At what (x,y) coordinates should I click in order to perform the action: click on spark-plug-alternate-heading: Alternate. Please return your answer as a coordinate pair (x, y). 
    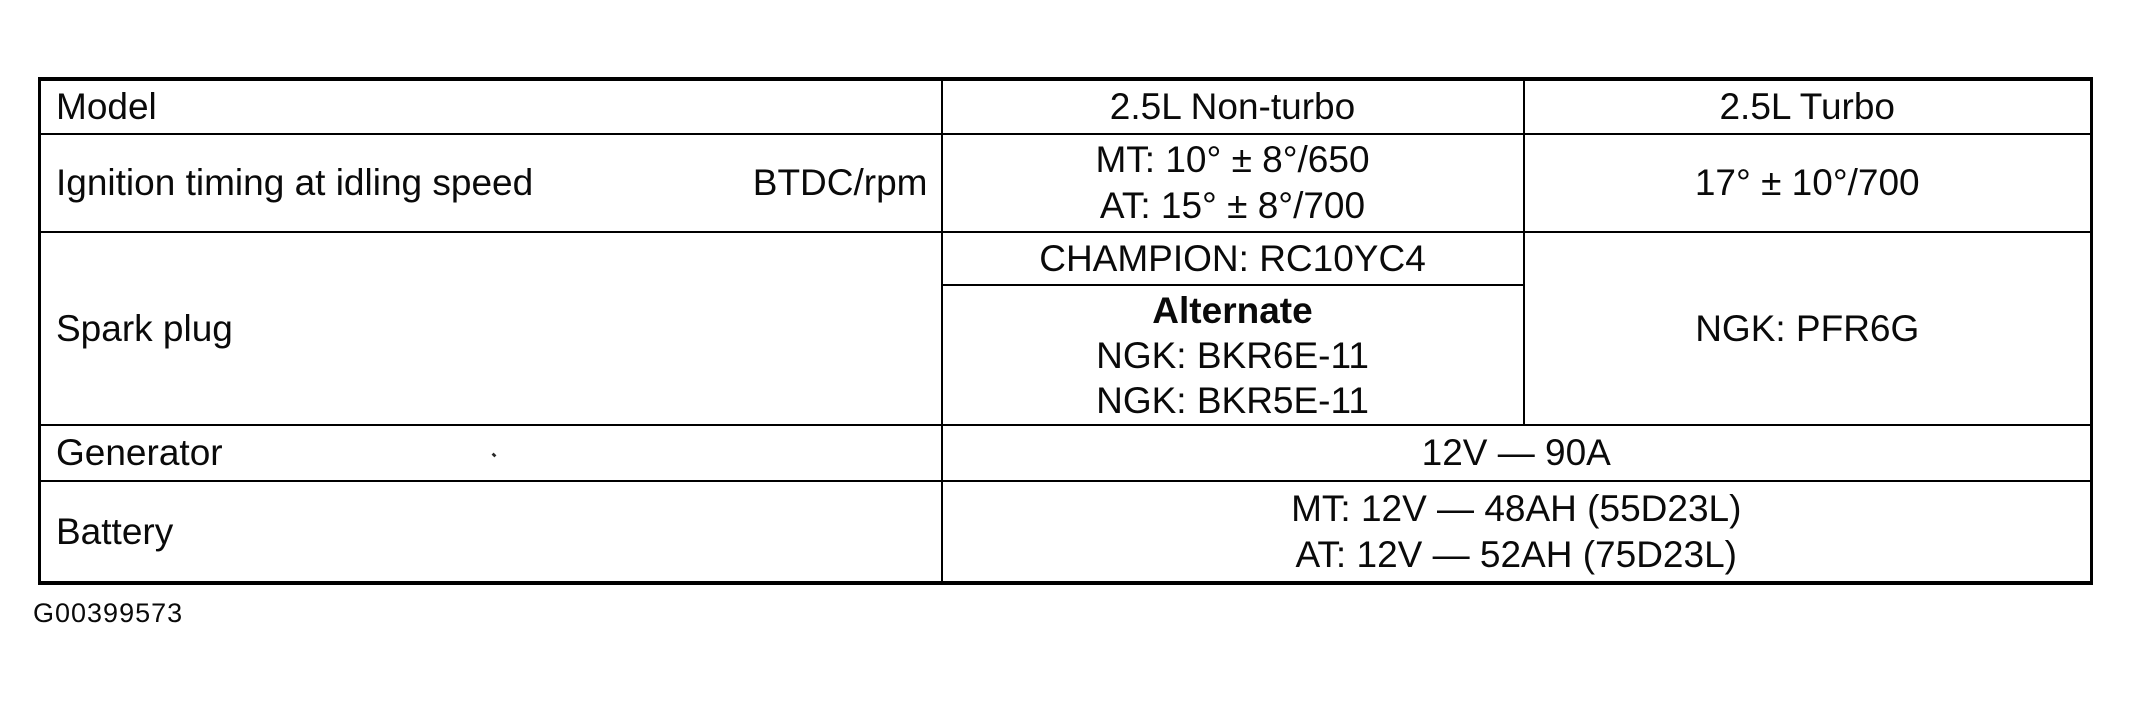
    Looking at the image, I should click on (1232, 310).